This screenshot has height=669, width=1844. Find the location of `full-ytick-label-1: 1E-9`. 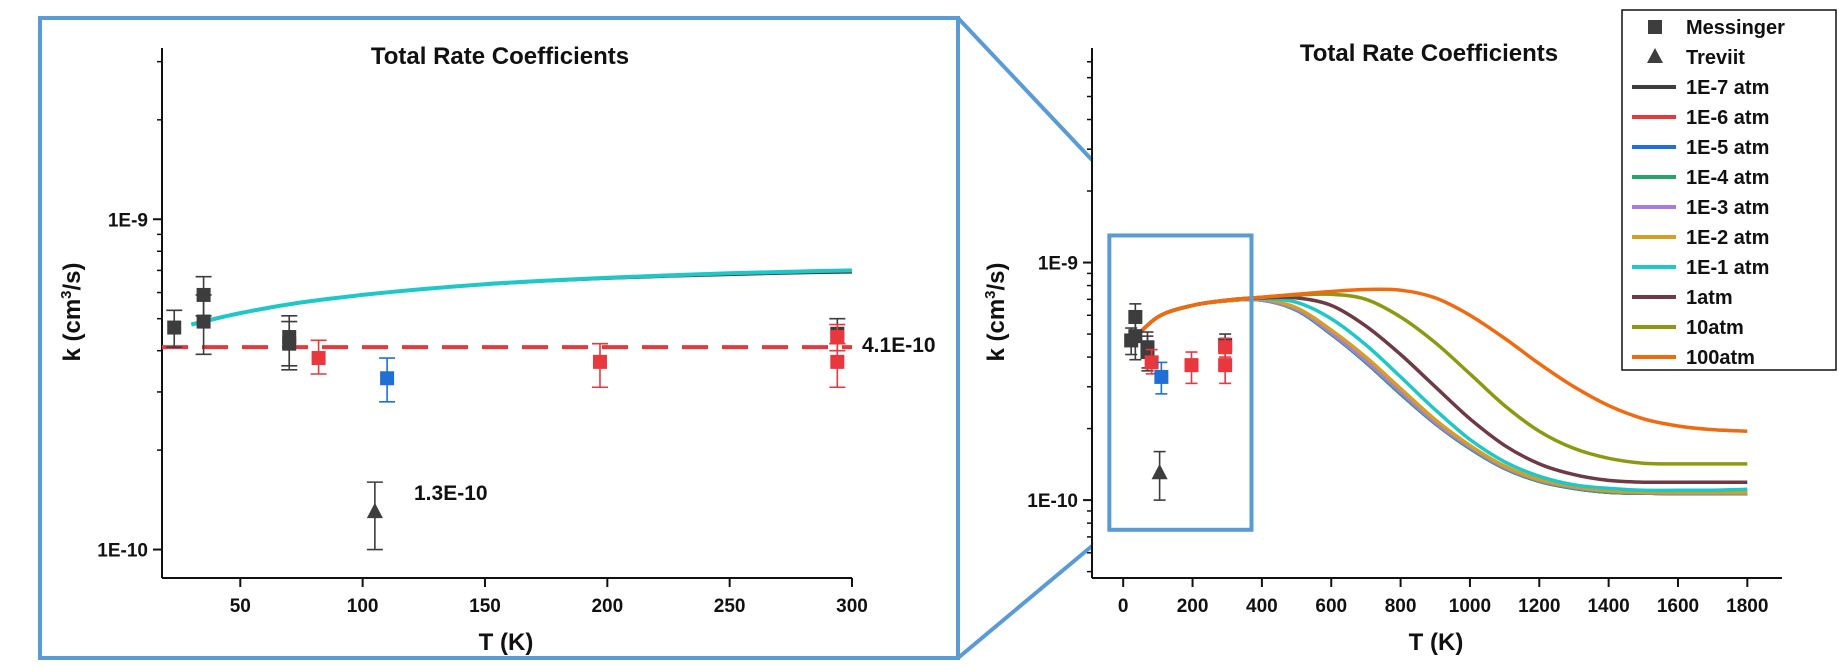

full-ytick-label-1: 1E-9 is located at coordinates (1058, 264).